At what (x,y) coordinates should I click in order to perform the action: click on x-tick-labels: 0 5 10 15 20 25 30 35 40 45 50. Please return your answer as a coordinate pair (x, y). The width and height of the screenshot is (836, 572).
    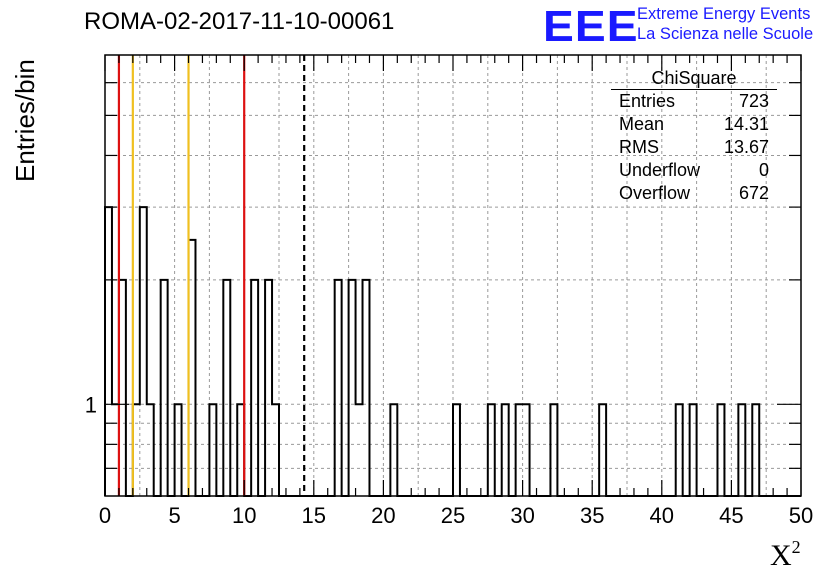
    Looking at the image, I should click on (456, 515).